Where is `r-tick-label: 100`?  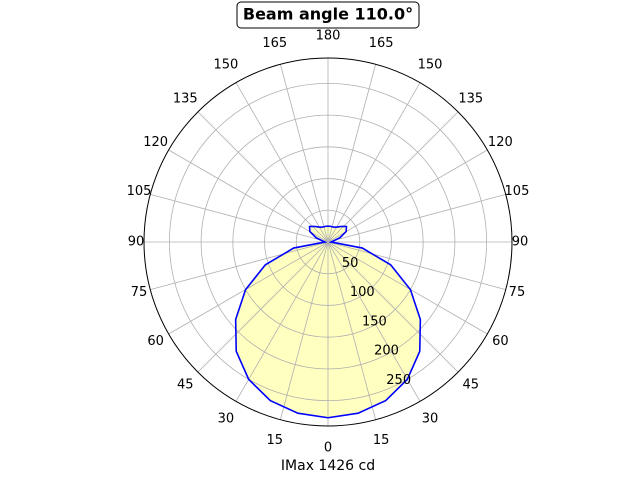 r-tick-label: 100 is located at coordinates (362, 292).